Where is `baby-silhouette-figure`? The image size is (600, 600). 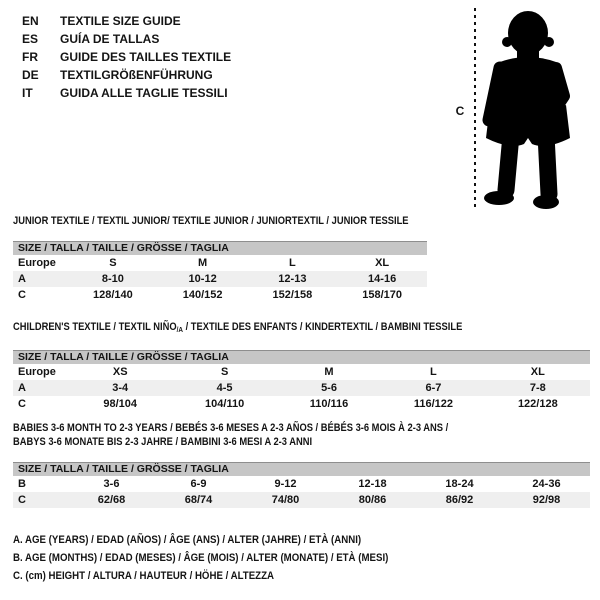 baby-silhouette-figure is located at coordinates (522, 108).